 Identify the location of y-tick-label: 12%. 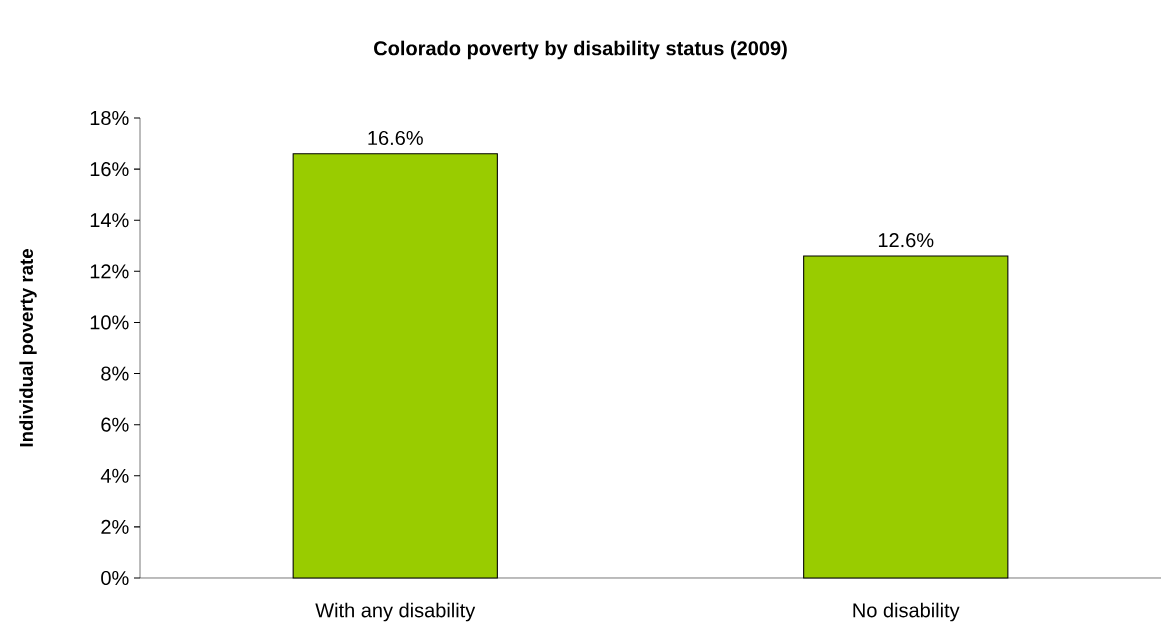
(109, 271).